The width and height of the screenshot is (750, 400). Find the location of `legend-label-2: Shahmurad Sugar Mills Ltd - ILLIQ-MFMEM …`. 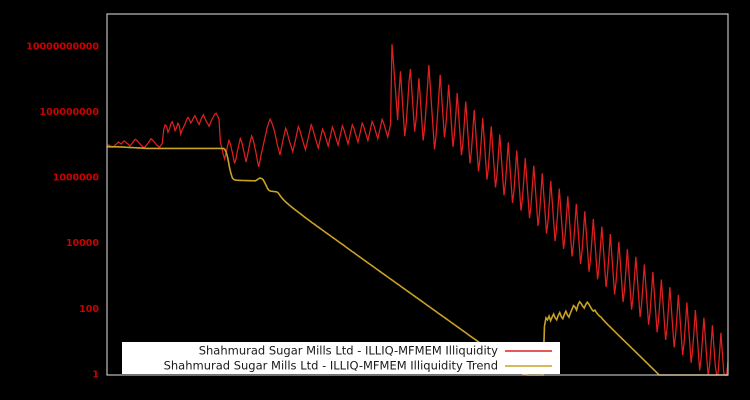

legend-label-2: Shahmurad Sugar Mills Ltd - ILLIQ-MFMEM … is located at coordinates (331, 366).